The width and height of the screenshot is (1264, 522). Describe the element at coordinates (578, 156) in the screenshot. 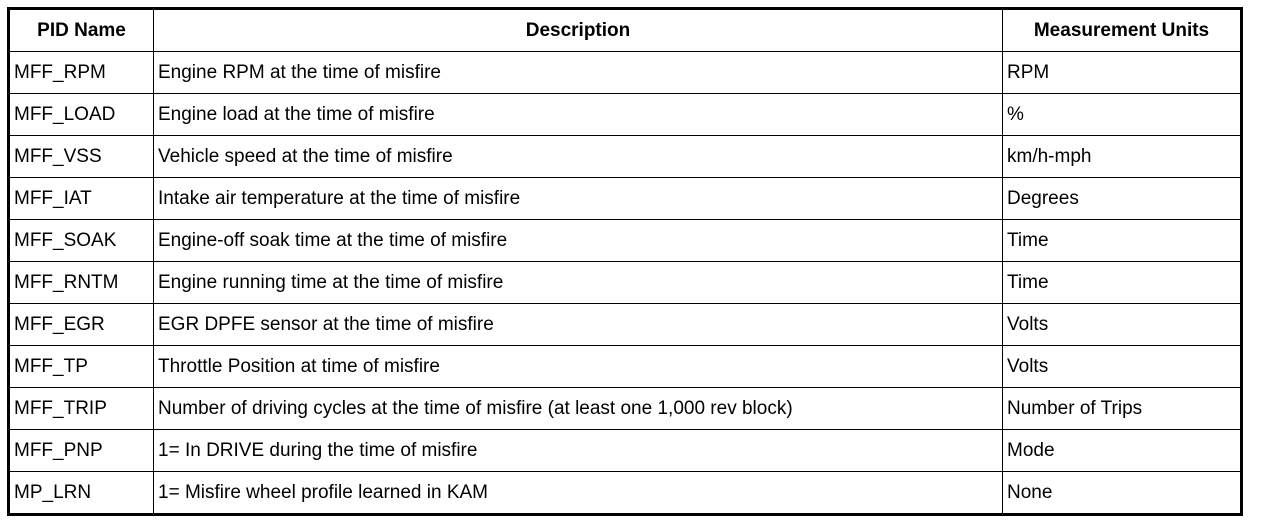

I see `description-cell: Vehicle speed at the time of misfire` at that location.